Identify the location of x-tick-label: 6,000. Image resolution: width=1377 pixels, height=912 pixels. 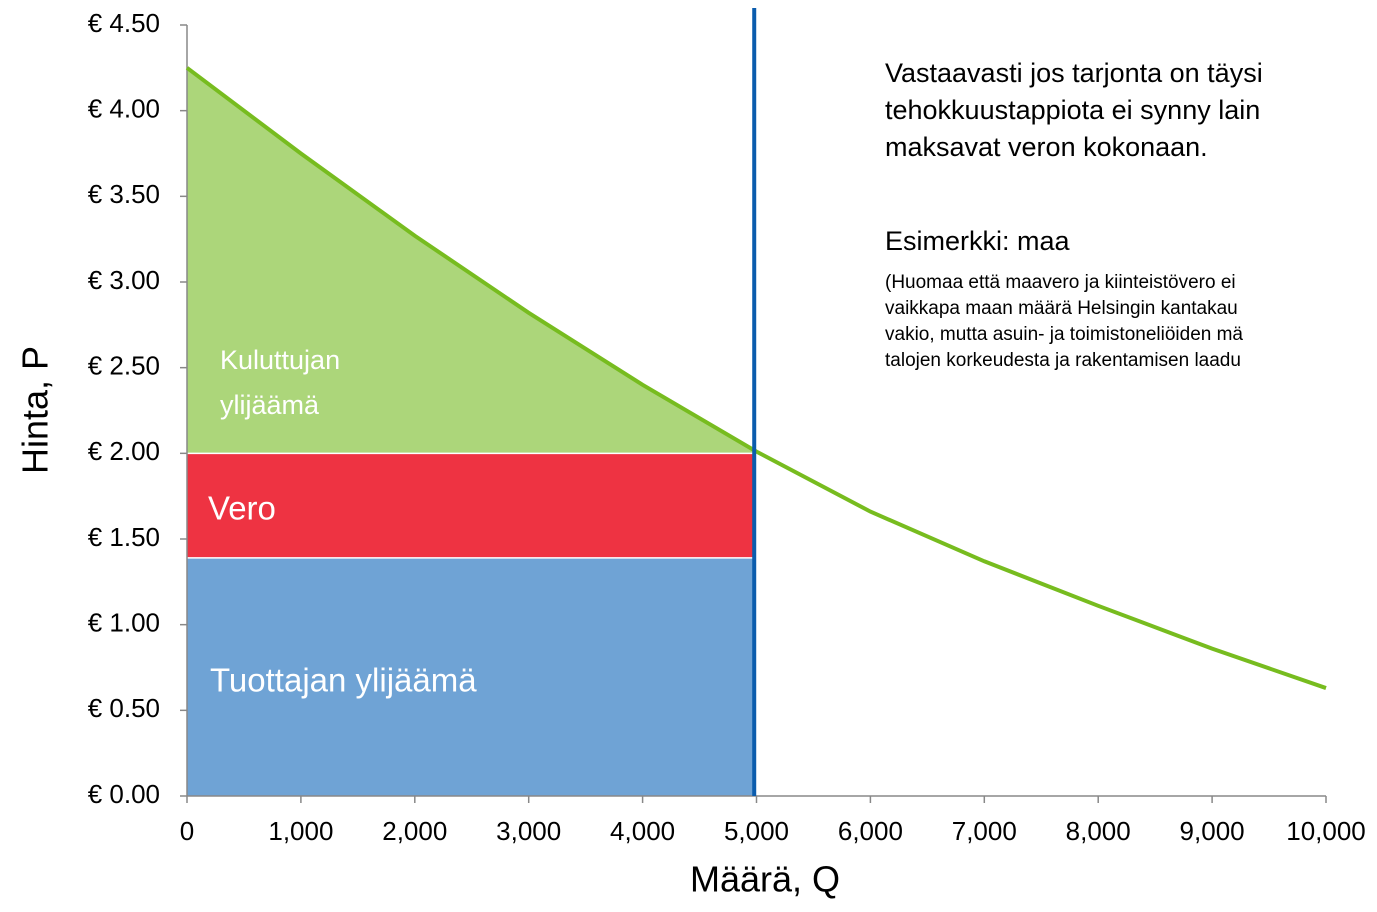
(870, 831).